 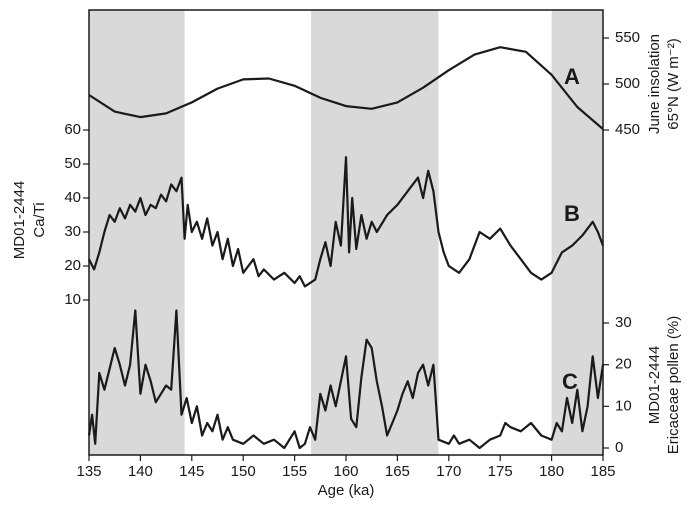 What do you see at coordinates (602, 471) in the screenshot?
I see `x-tick-label: 185` at bounding box center [602, 471].